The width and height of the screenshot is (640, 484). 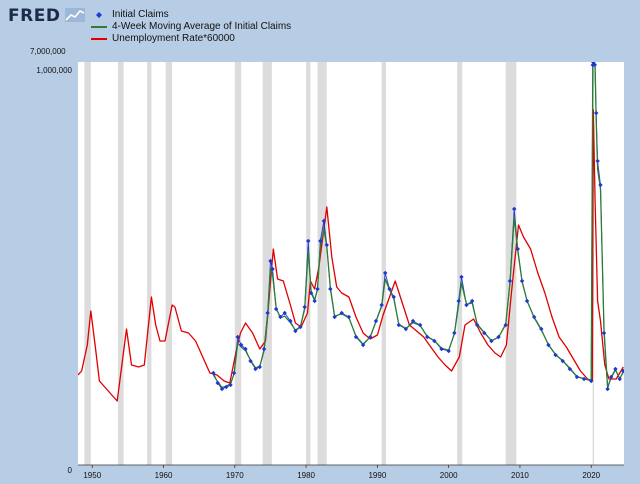 I want to click on y-tick-label-top: 7,000,000, so click(x=48, y=51).